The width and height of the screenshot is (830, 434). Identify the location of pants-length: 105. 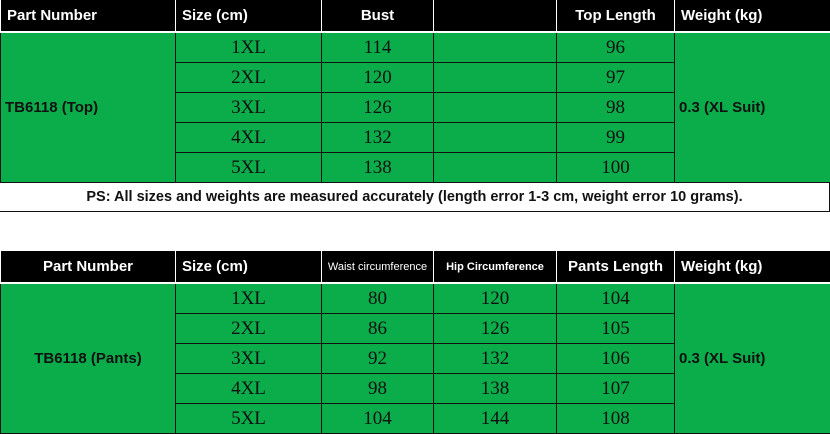
(616, 329).